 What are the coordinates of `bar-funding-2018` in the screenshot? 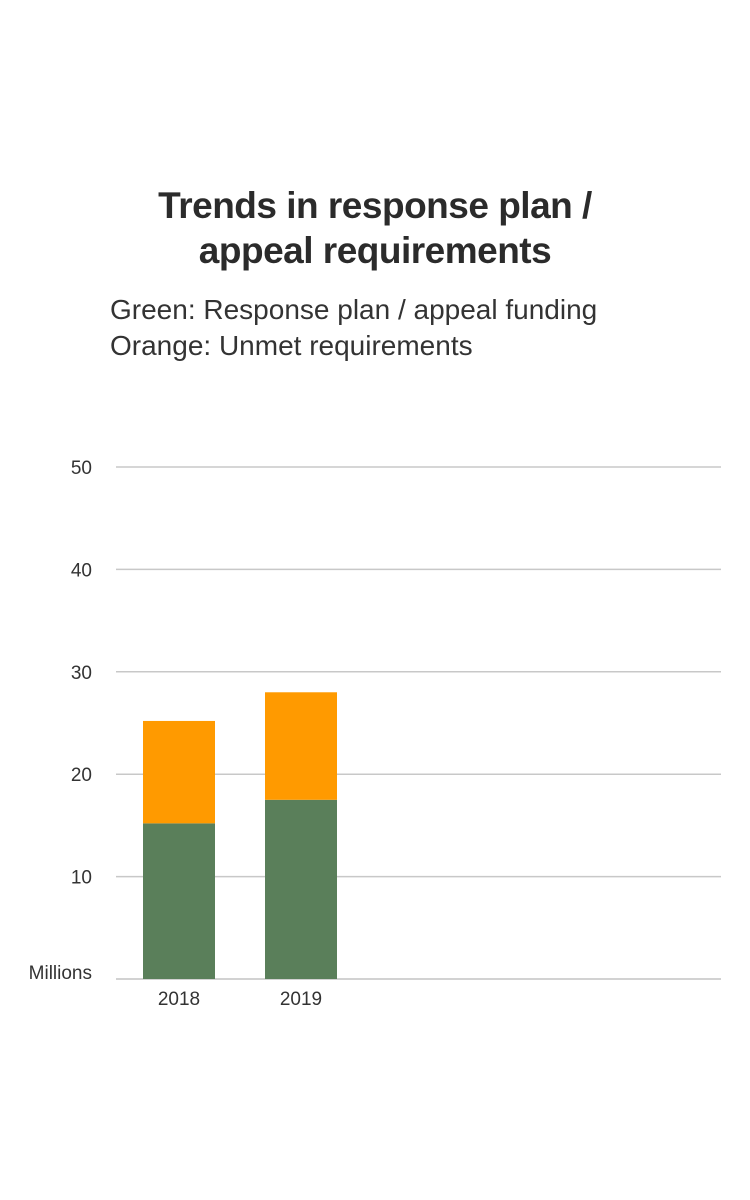 It's located at (179, 901).